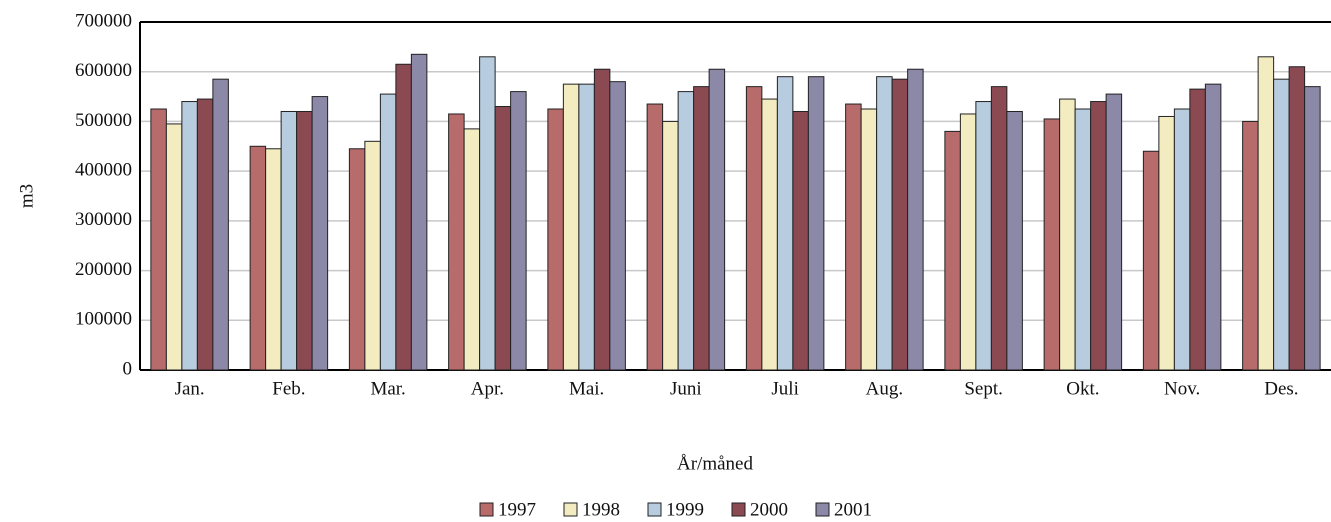 The image size is (1331, 522). I want to click on y-tick-label: 600000, so click(103, 70).